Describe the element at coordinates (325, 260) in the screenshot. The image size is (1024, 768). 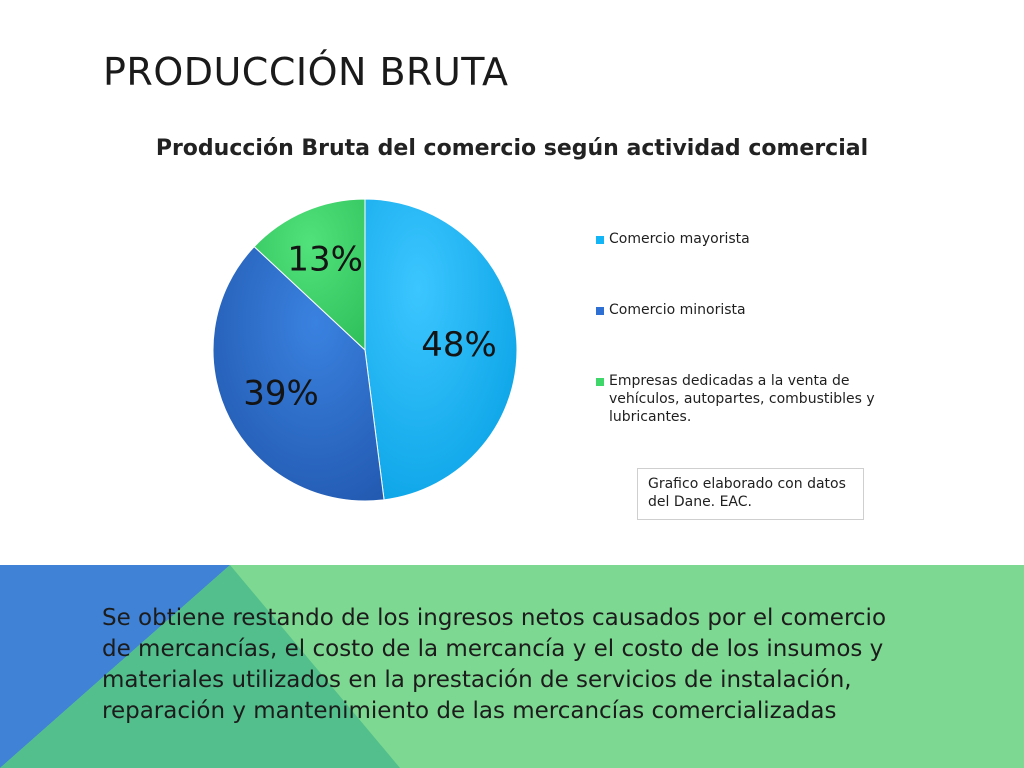
I see `pie-data-label: 13%` at that location.